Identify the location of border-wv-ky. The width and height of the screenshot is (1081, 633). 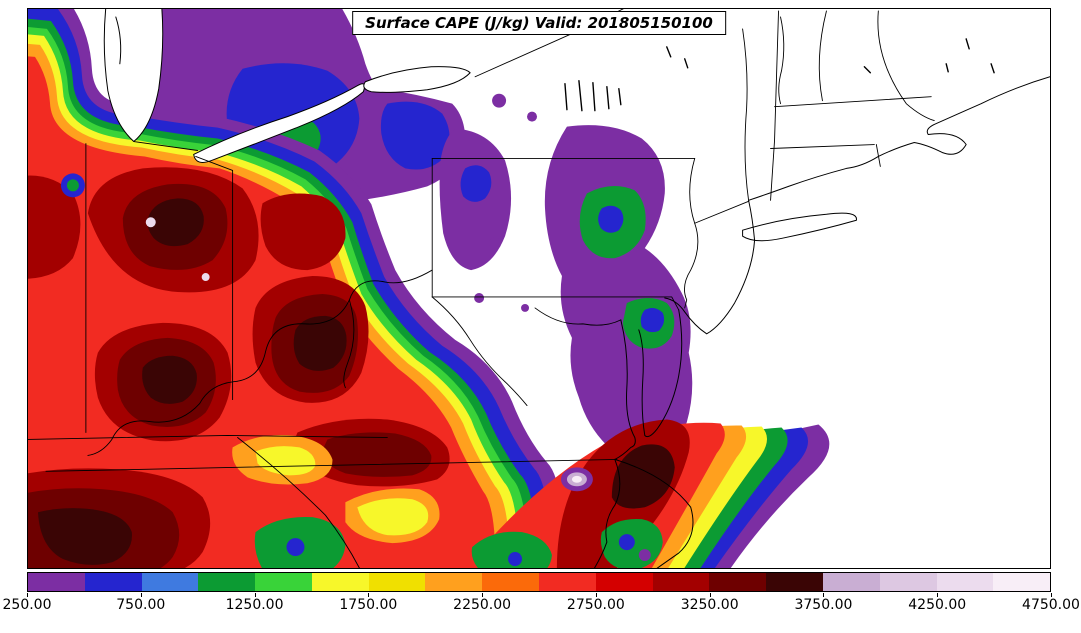
(349, 344).